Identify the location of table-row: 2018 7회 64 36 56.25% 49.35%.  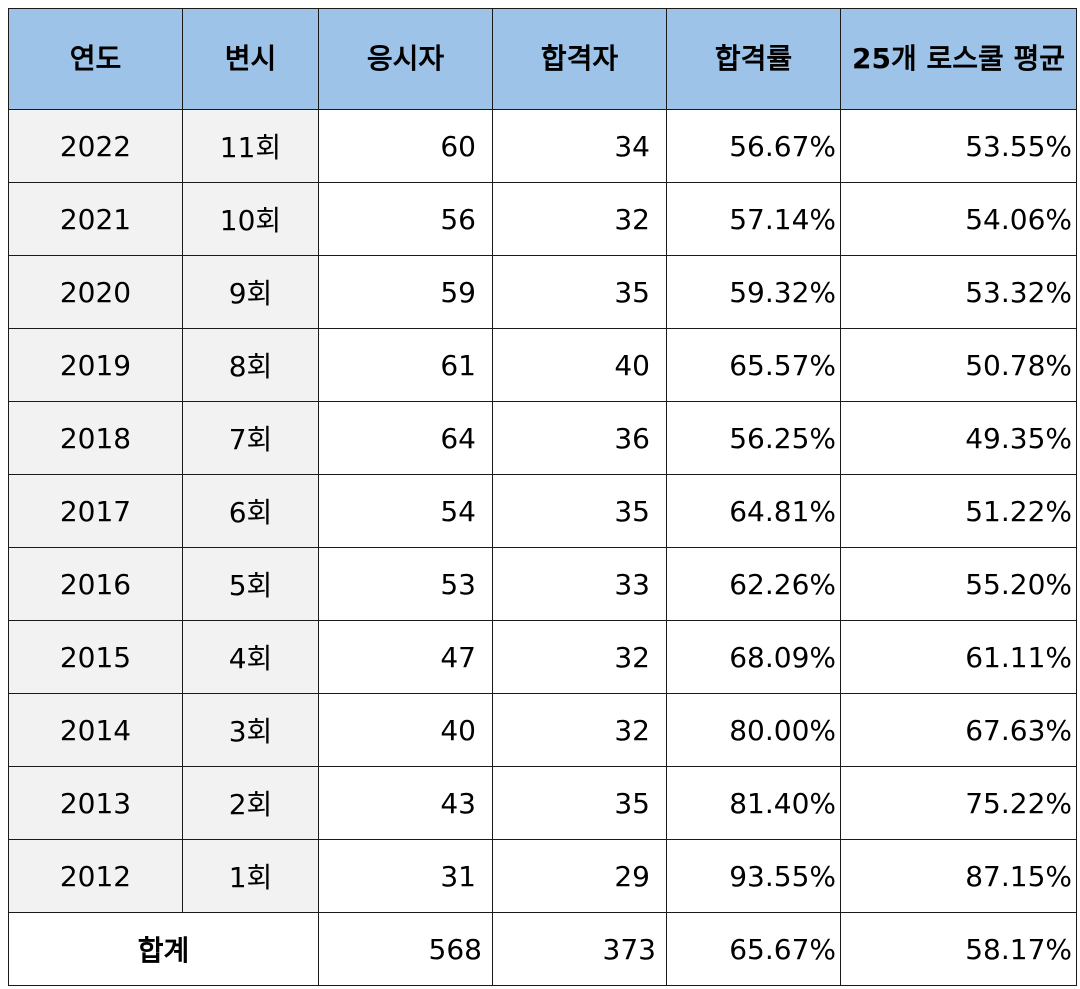
(542, 438).